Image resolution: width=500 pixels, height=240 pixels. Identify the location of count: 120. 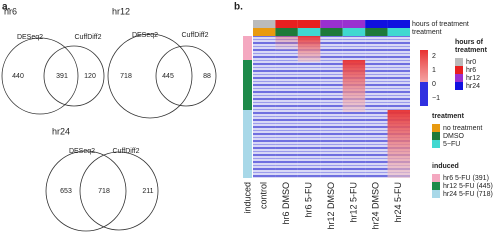
(90, 76).